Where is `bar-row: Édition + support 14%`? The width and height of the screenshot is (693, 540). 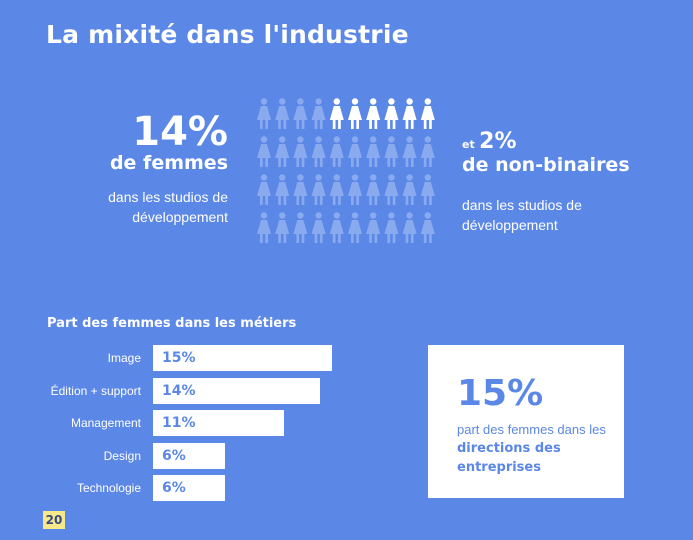
bar-row: Édition + support 14% is located at coordinates (346, 390).